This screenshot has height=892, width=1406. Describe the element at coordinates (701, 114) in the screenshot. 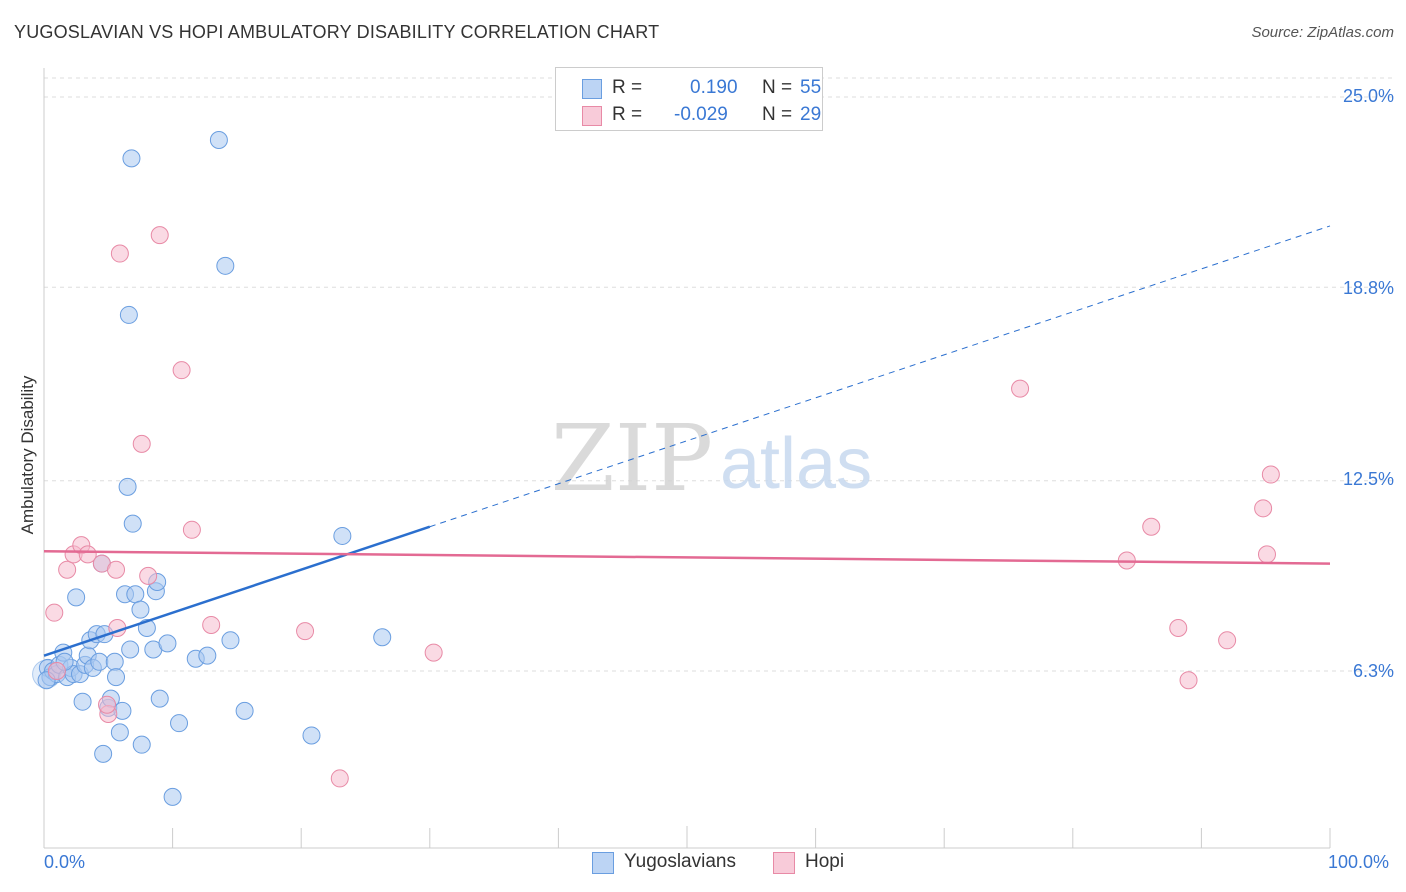

I see `legend-r-value: -0.029` at that location.